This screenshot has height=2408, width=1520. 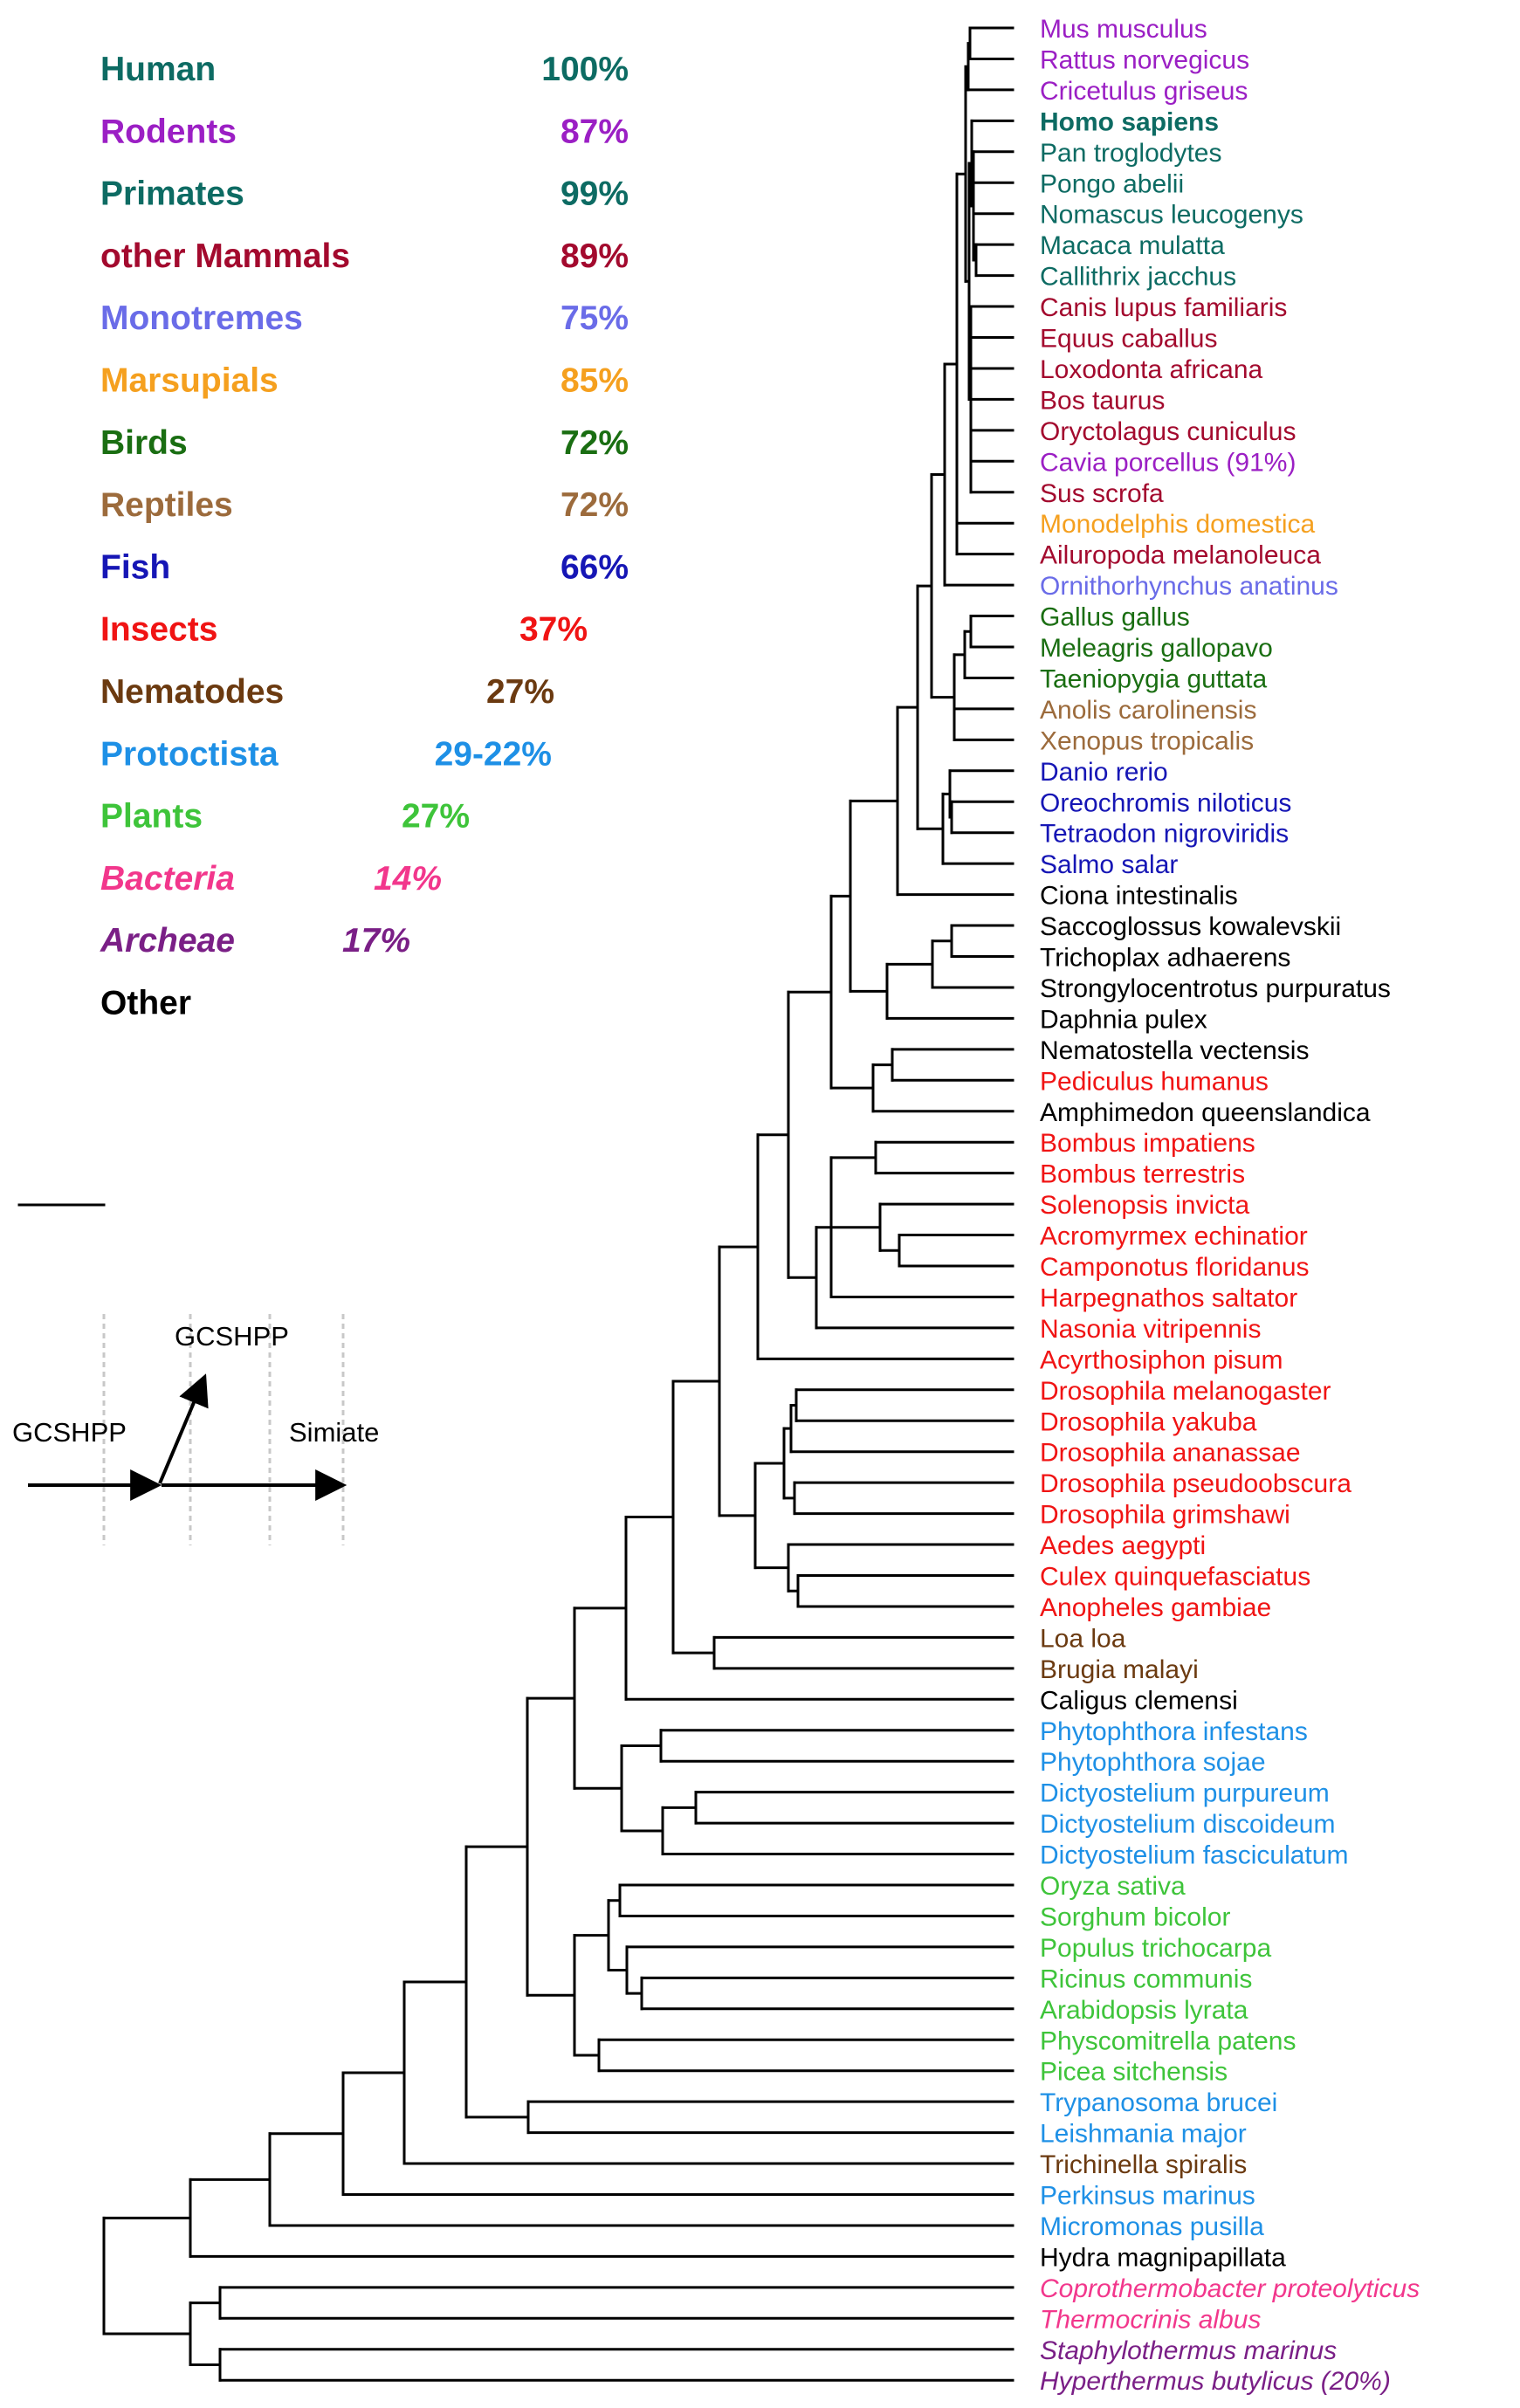 What do you see at coordinates (1164, 834) in the screenshot?
I see `leaf-label-tetraodon-nigroviridis: Tetraodon nigroviridis` at bounding box center [1164, 834].